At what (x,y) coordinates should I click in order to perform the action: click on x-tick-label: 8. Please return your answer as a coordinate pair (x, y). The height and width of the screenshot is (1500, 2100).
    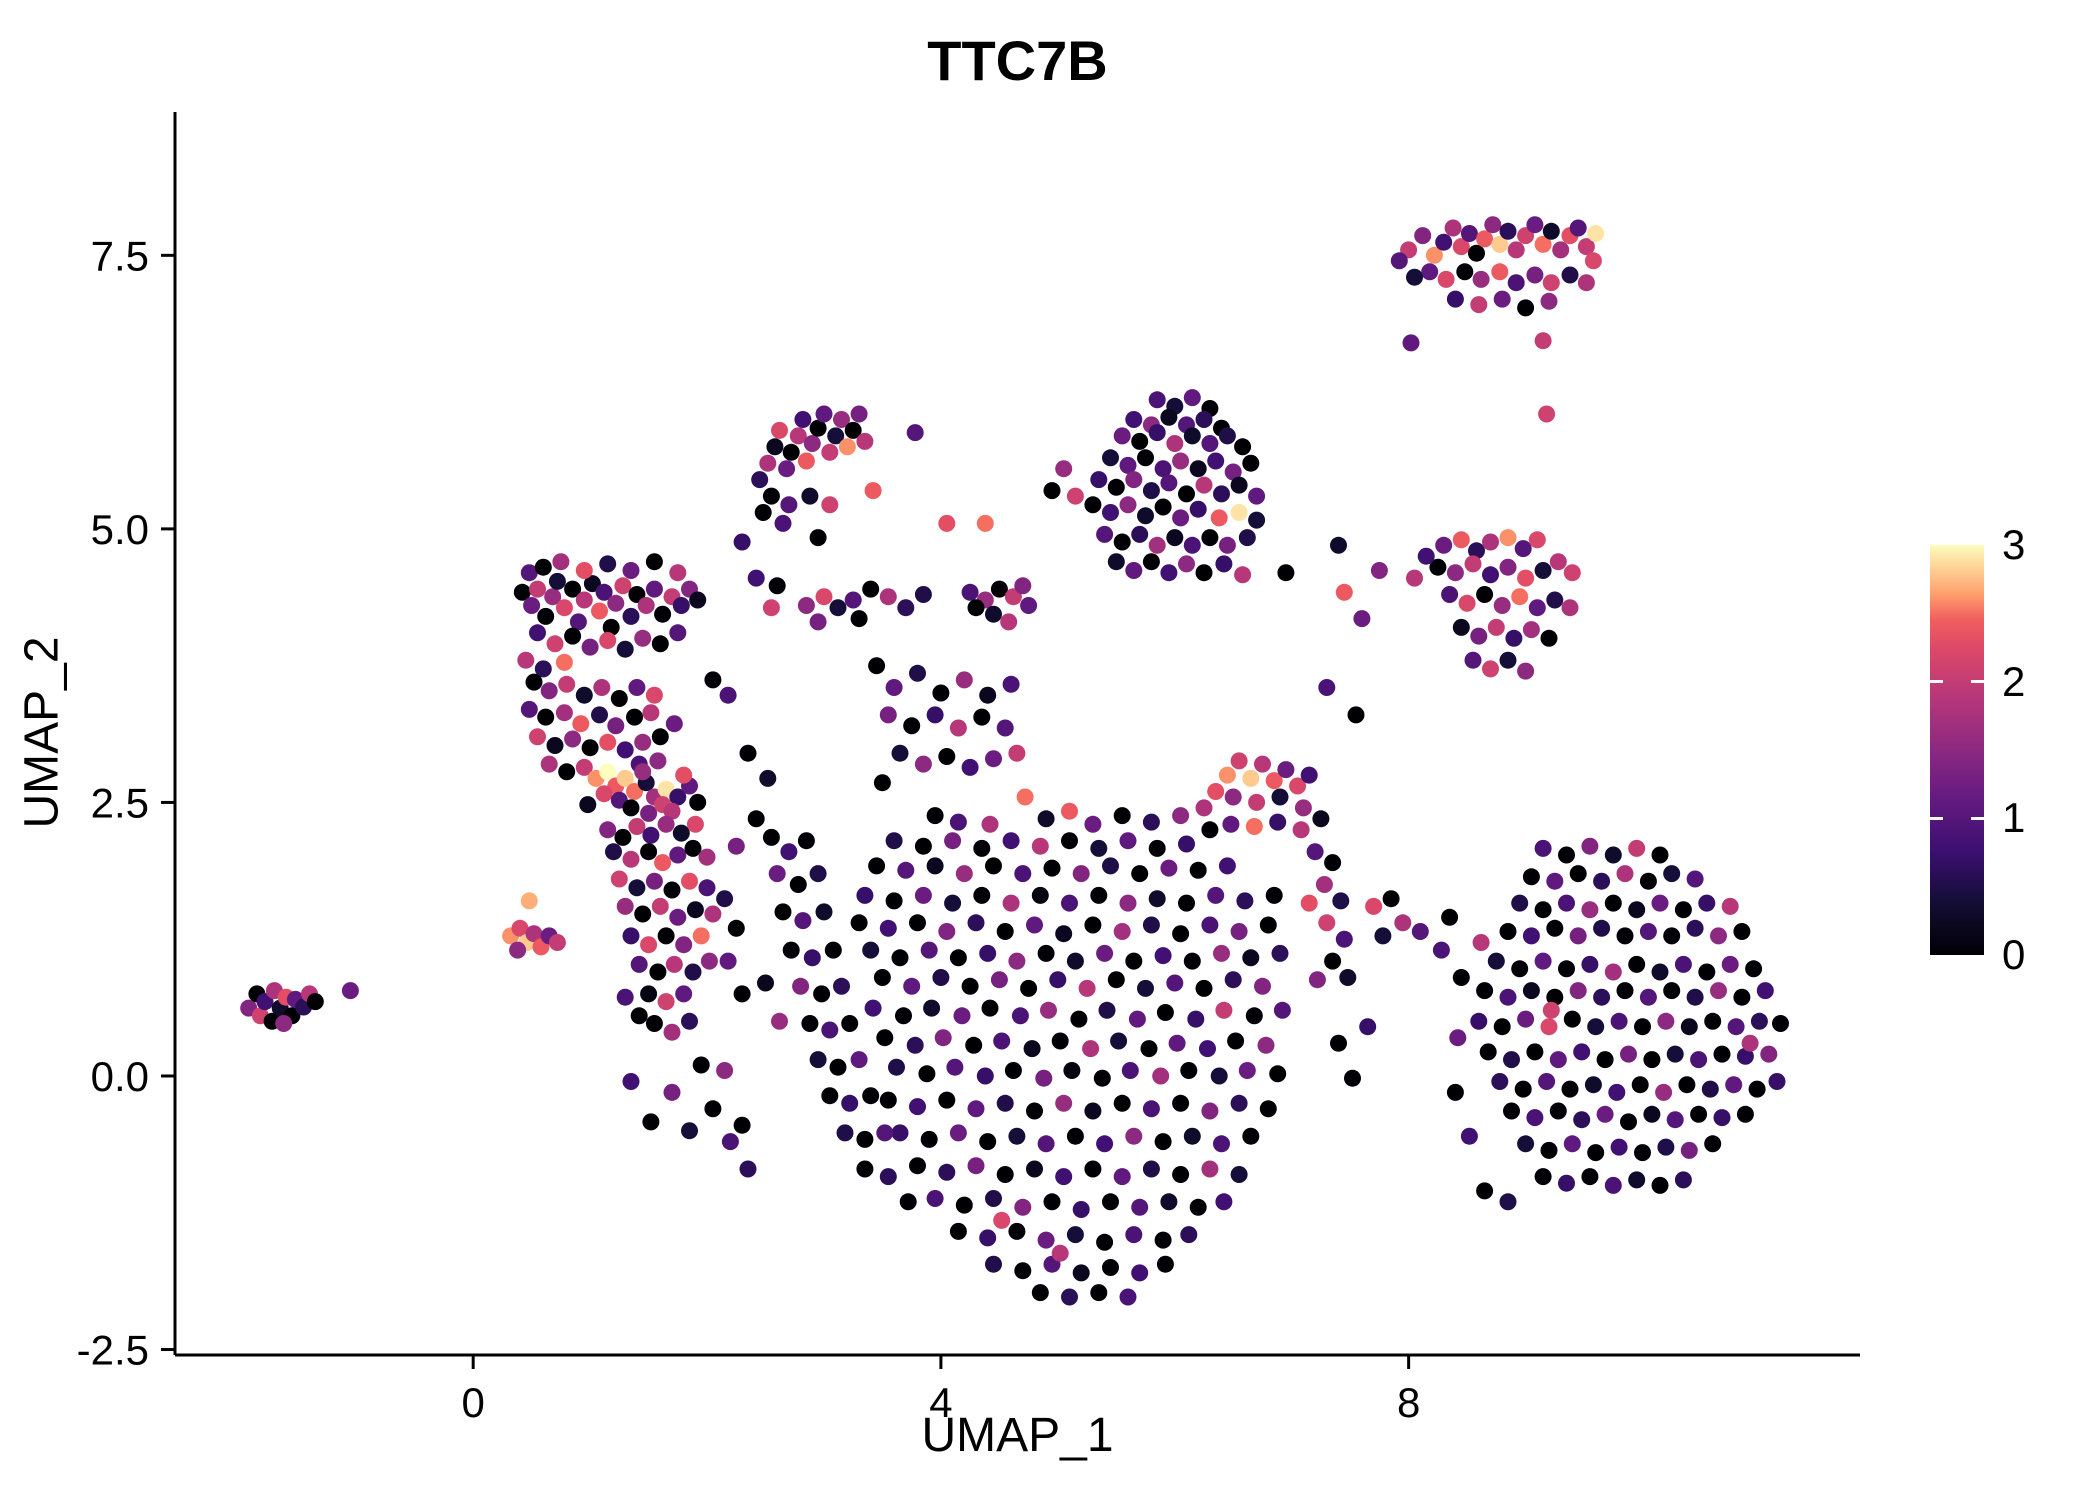
    Looking at the image, I should click on (1408, 1402).